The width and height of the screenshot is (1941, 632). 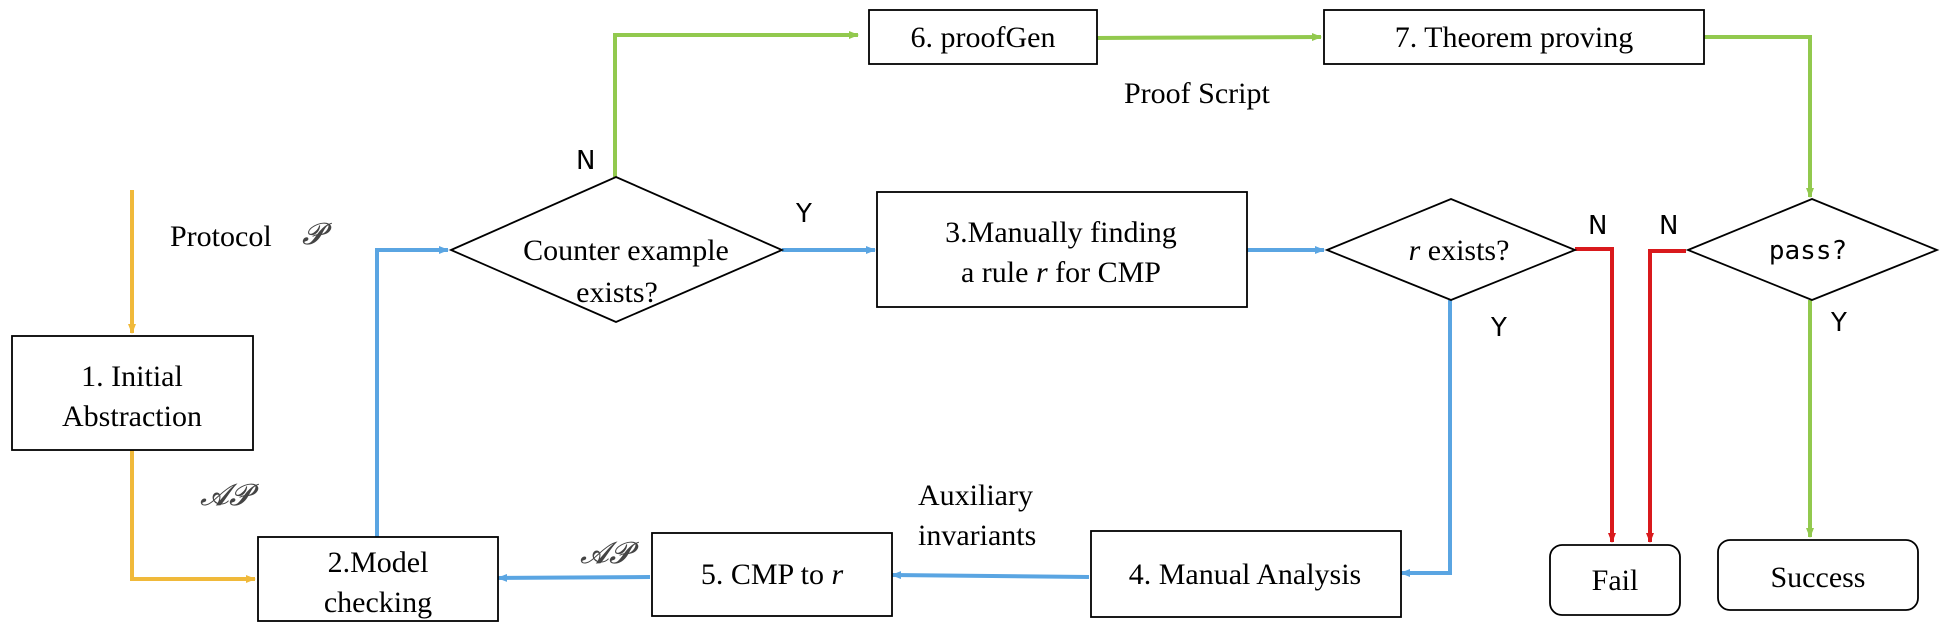 What do you see at coordinates (132, 376) in the screenshot?
I see `node-label: 1. Initial` at bounding box center [132, 376].